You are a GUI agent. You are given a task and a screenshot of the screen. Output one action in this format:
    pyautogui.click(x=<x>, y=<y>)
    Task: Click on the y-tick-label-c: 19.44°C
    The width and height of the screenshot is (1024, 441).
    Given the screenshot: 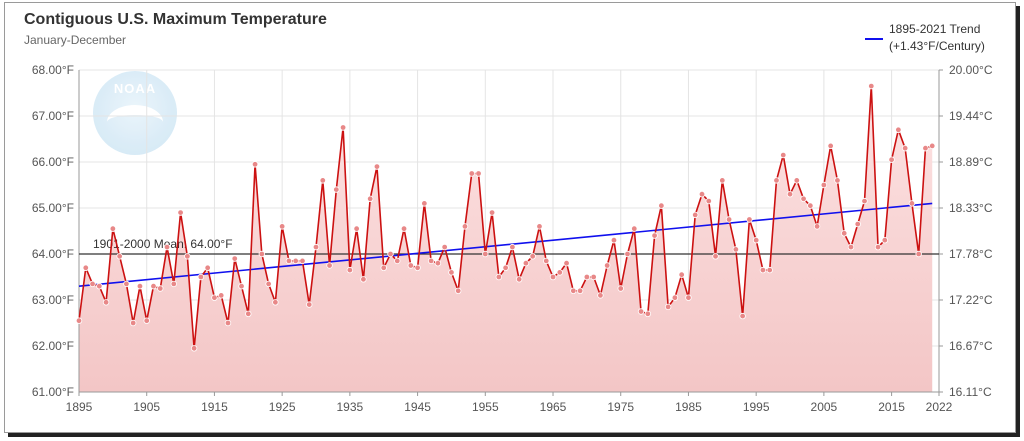 What is the action you would take?
    pyautogui.click(x=971, y=116)
    